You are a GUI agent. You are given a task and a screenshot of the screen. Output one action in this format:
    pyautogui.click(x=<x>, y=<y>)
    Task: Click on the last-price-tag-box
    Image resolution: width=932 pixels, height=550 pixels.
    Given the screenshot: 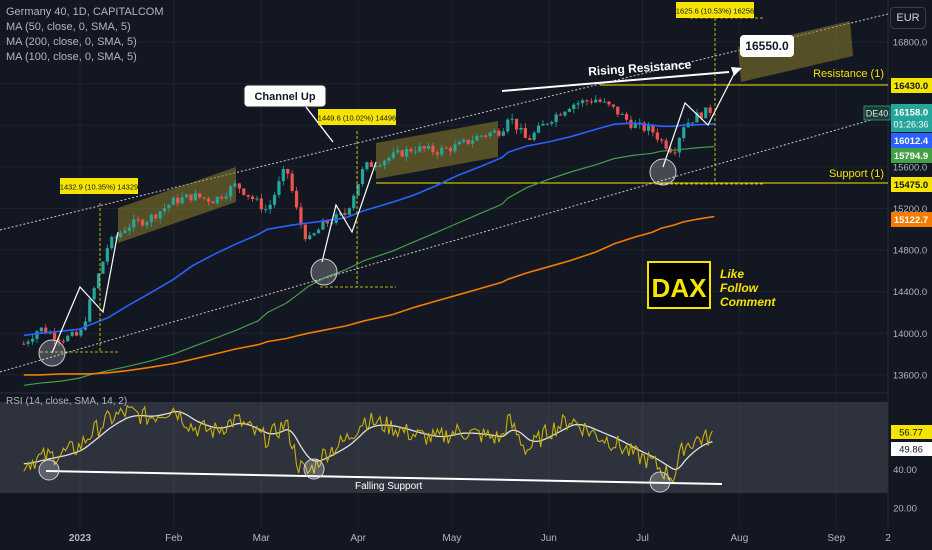 What is the action you would take?
    pyautogui.click(x=911, y=118)
    